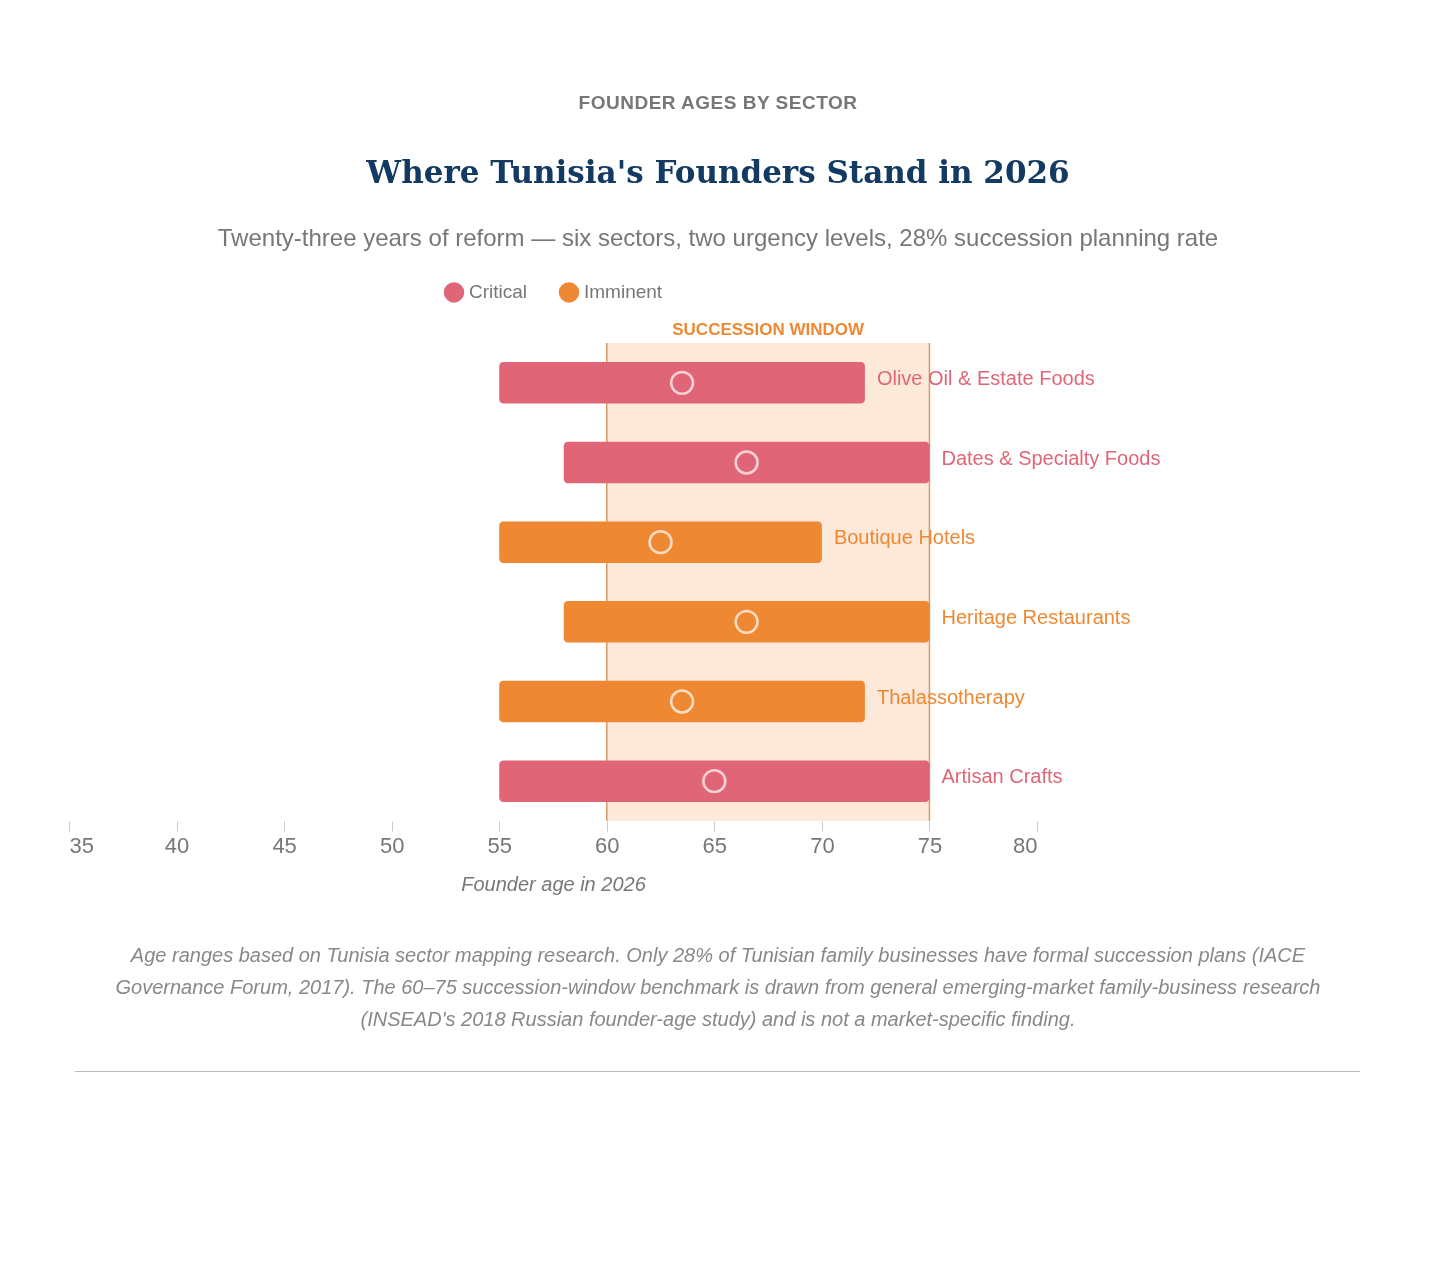 The height and width of the screenshot is (1283, 1436). Describe the element at coordinates (768, 329) in the screenshot. I see `band-label: SUCCESSION WINDOW` at that location.